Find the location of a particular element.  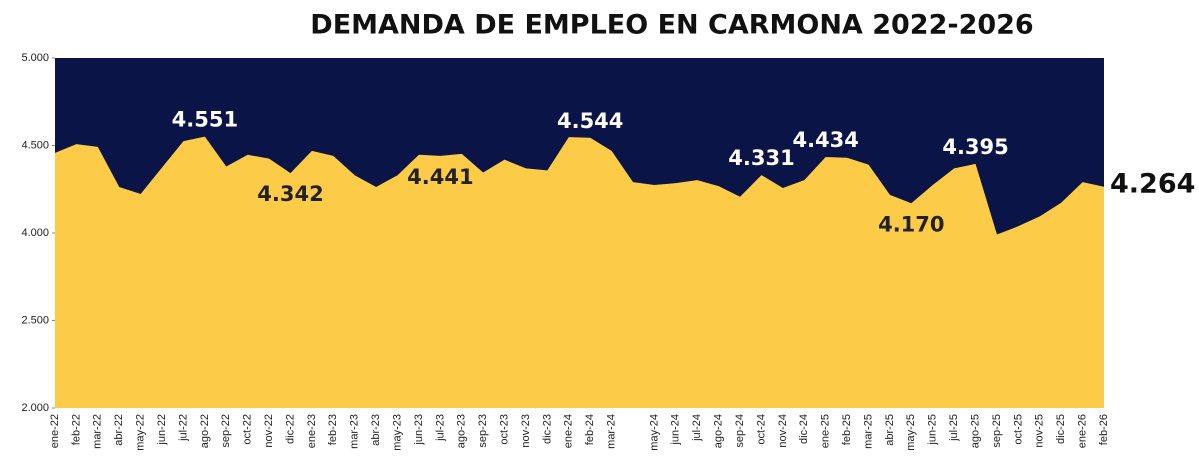

x-tick-label: jun-22 is located at coordinates (162, 430).